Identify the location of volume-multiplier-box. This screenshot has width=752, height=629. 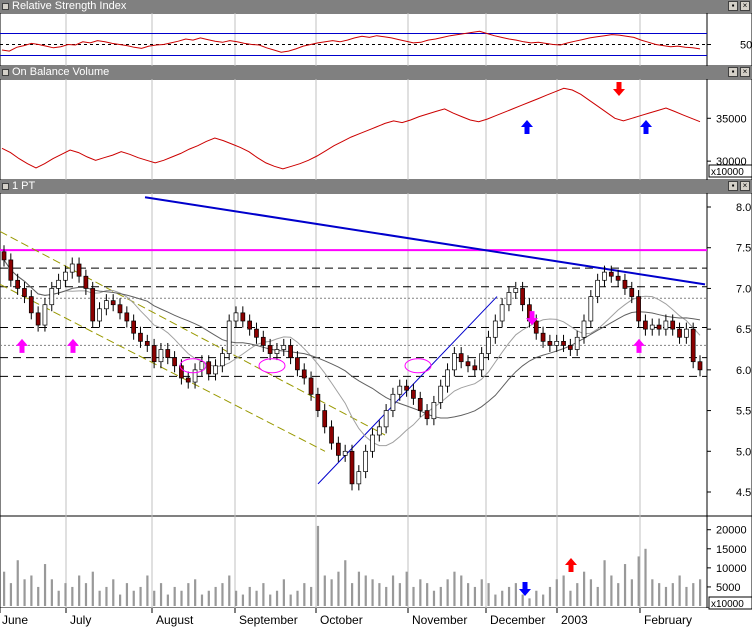
(730, 603).